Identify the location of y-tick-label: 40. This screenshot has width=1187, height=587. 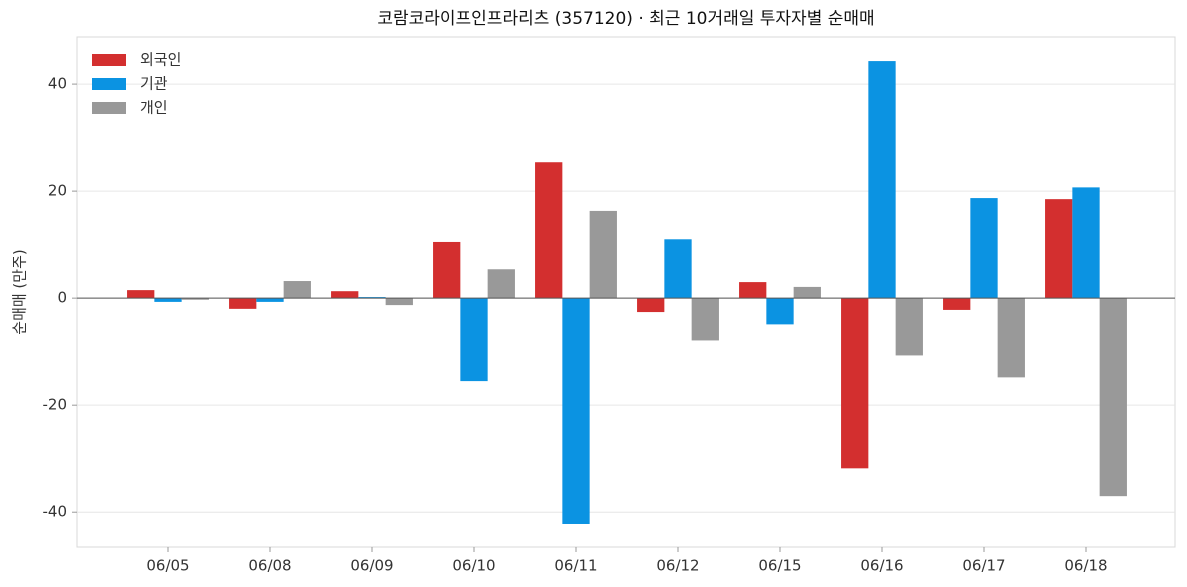
(57, 84).